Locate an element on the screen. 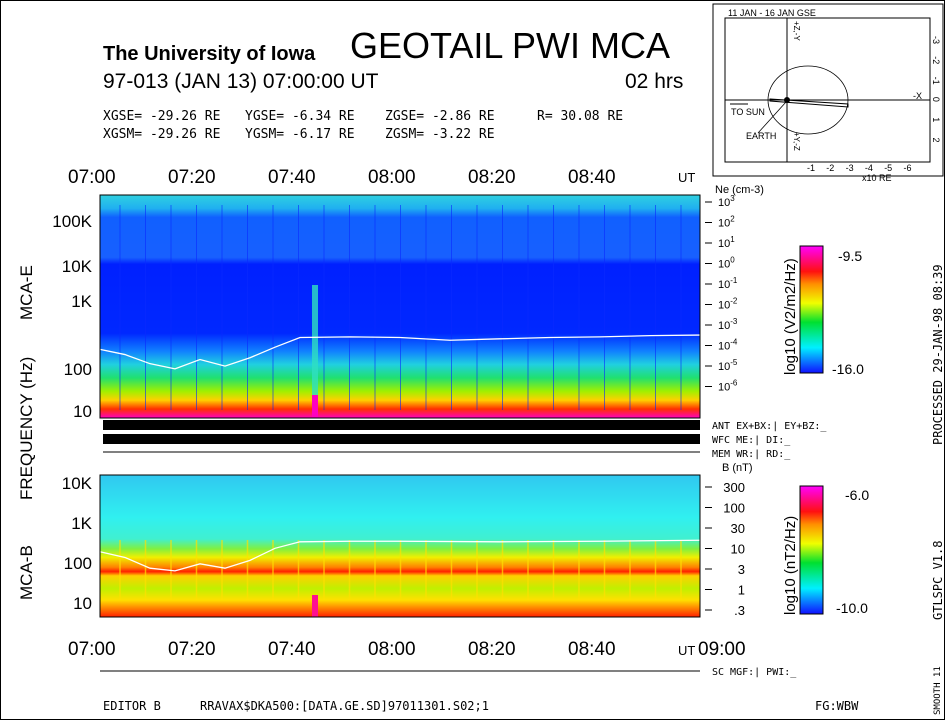 Image resolution: width=945 pixels, height=720 pixels. orbit-x-tick: -2 is located at coordinates (830, 168).